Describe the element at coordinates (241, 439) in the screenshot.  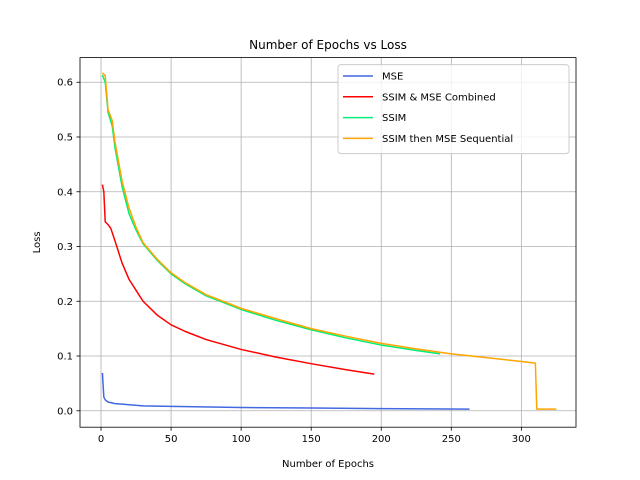
I see `x-tick-label: 100` at that location.